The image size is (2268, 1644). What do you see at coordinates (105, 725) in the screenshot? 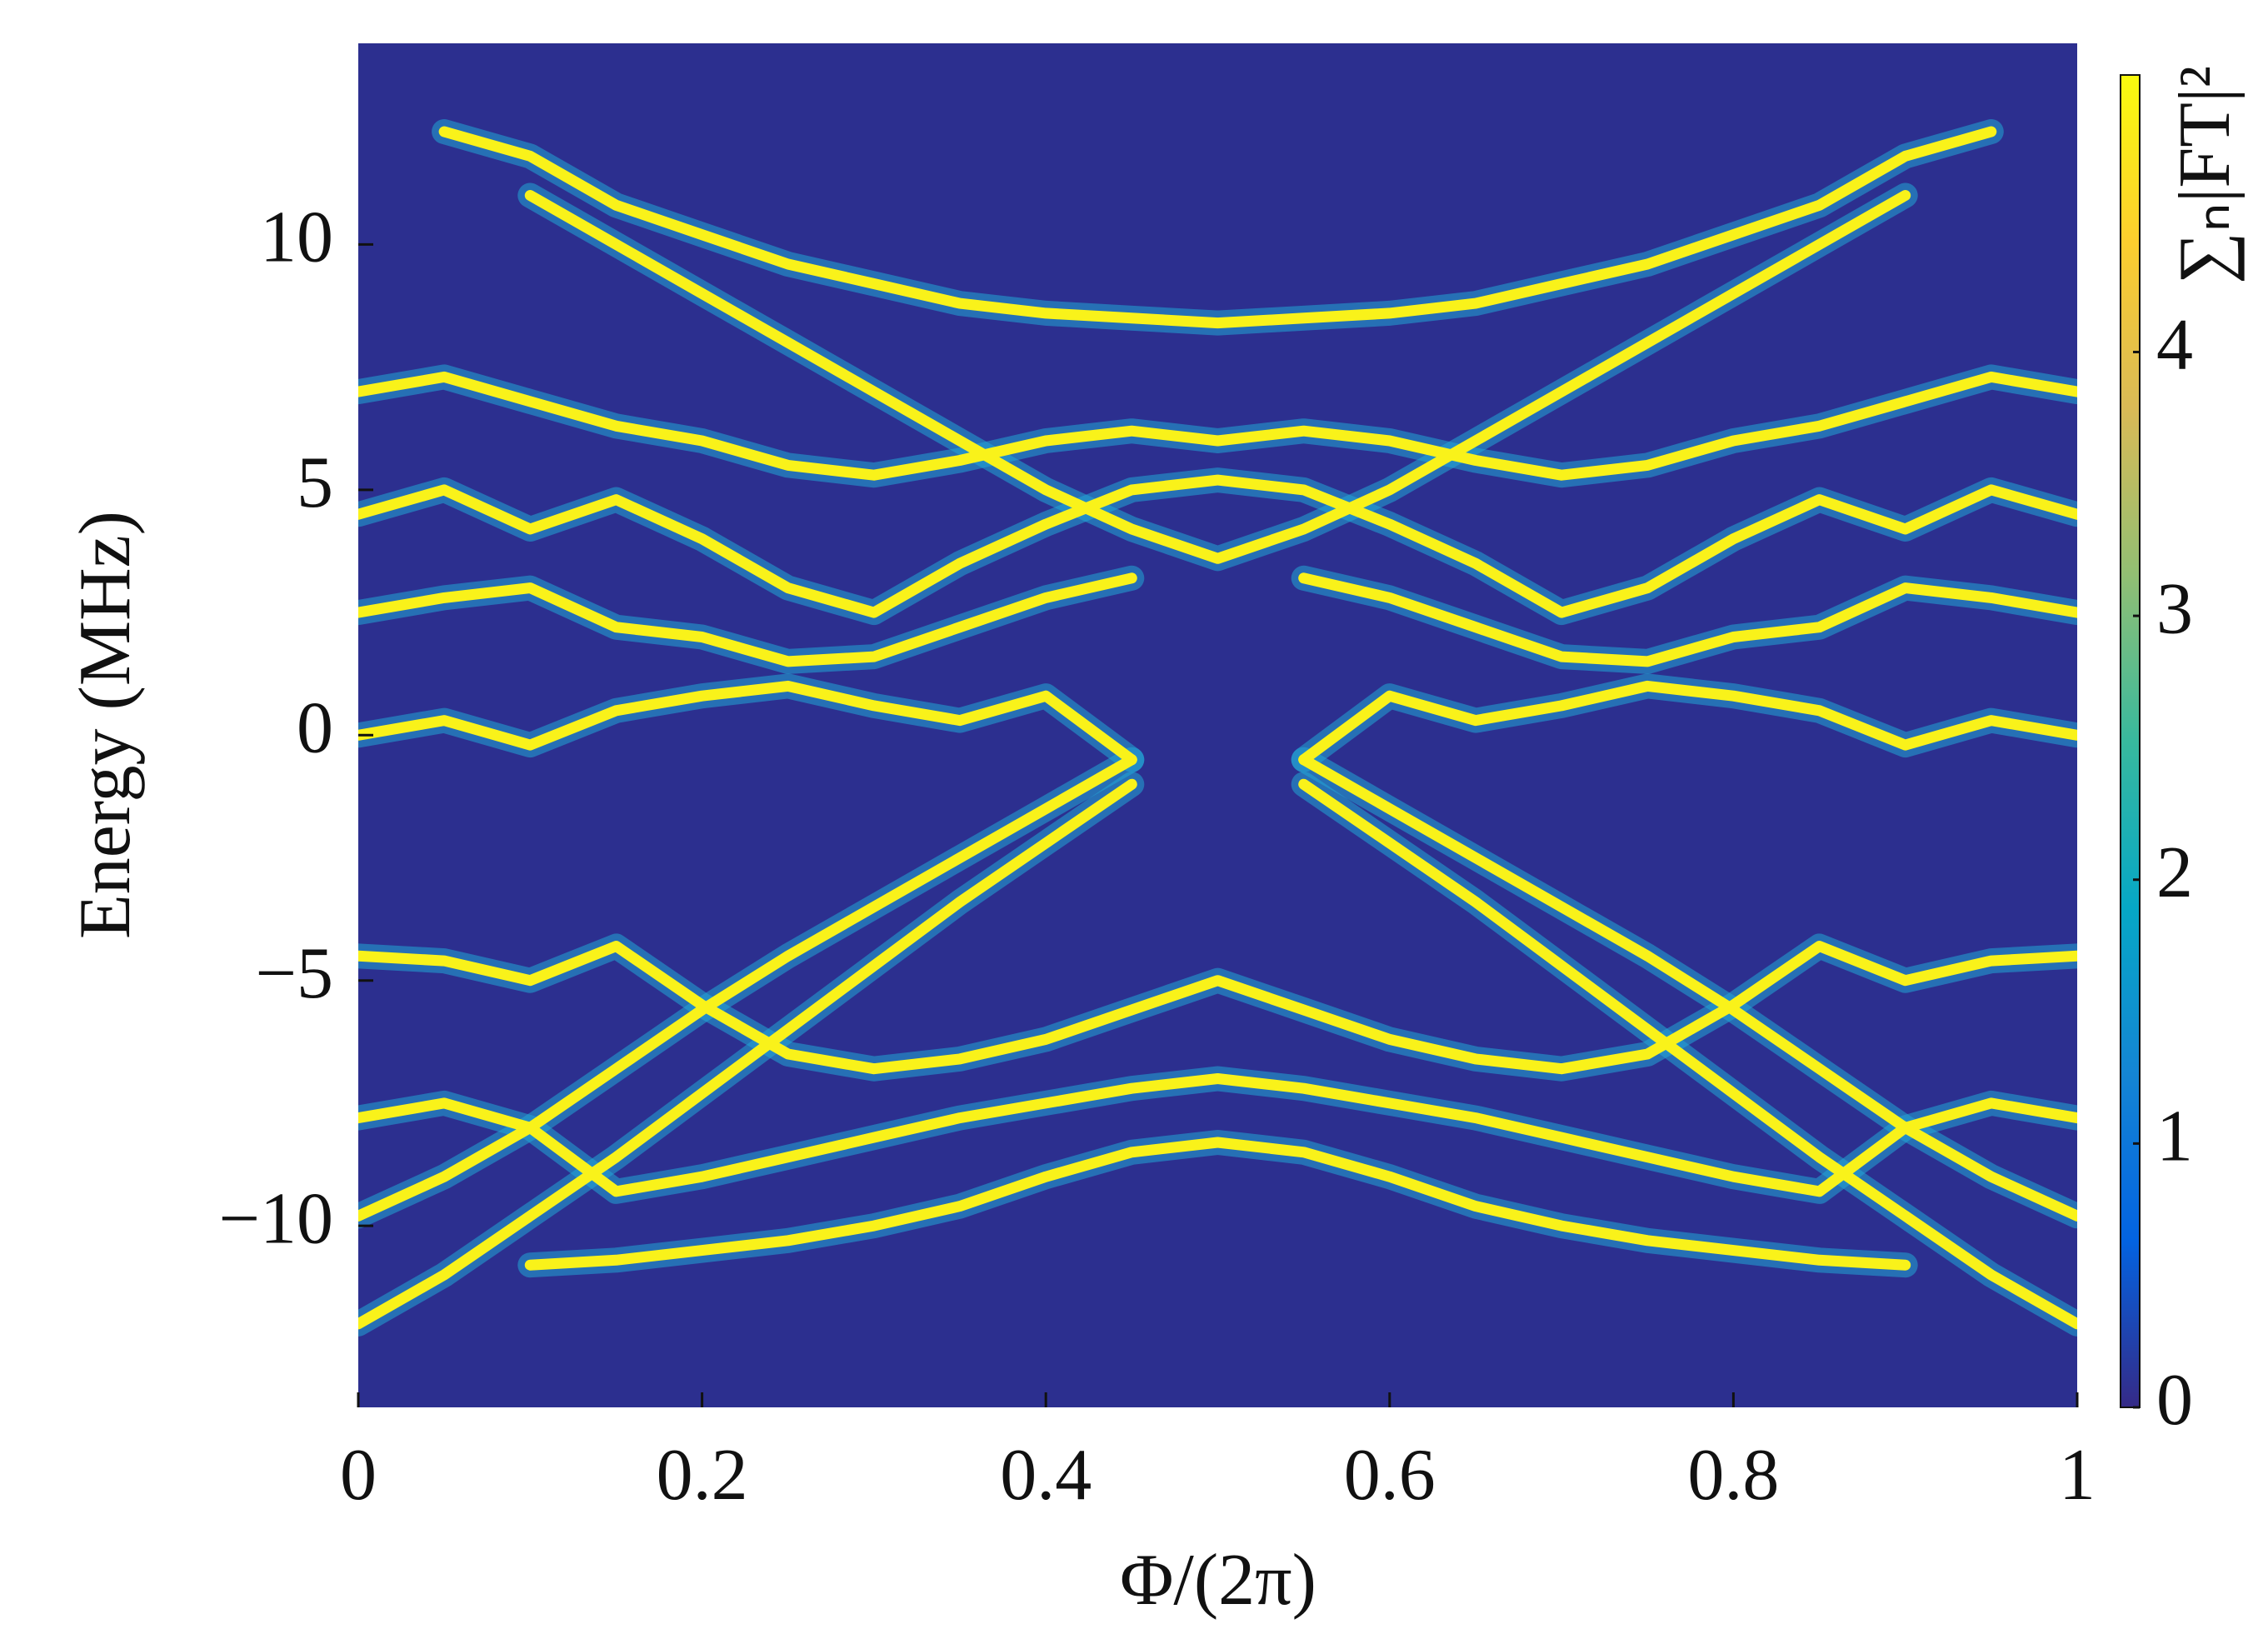
I see `y-axis-label: Energy (MHz)` at bounding box center [105, 725].